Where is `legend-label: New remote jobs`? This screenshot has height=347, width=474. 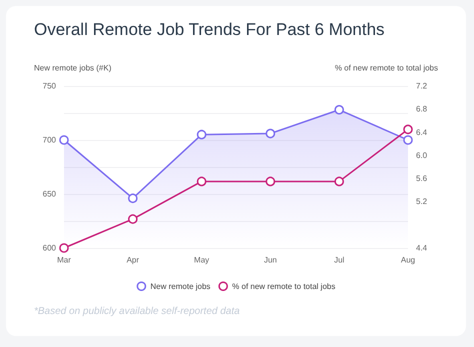 legend-label: New remote jobs is located at coordinates (180, 286).